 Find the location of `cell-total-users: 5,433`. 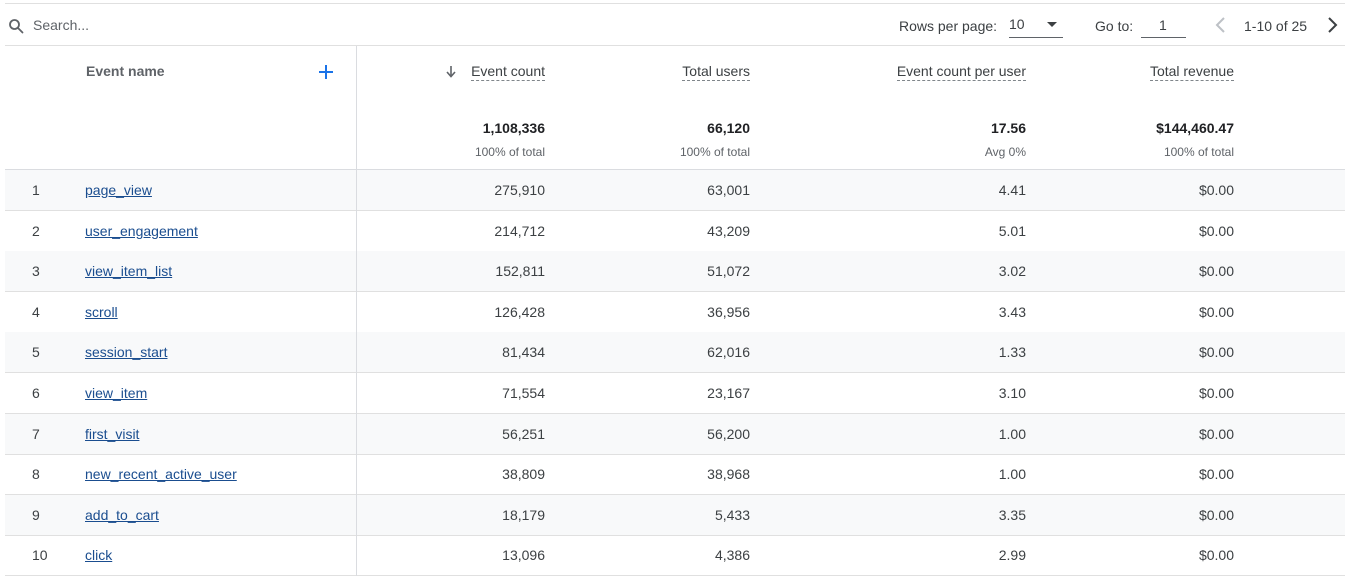

cell-total-users: 5,433 is located at coordinates (732, 514).